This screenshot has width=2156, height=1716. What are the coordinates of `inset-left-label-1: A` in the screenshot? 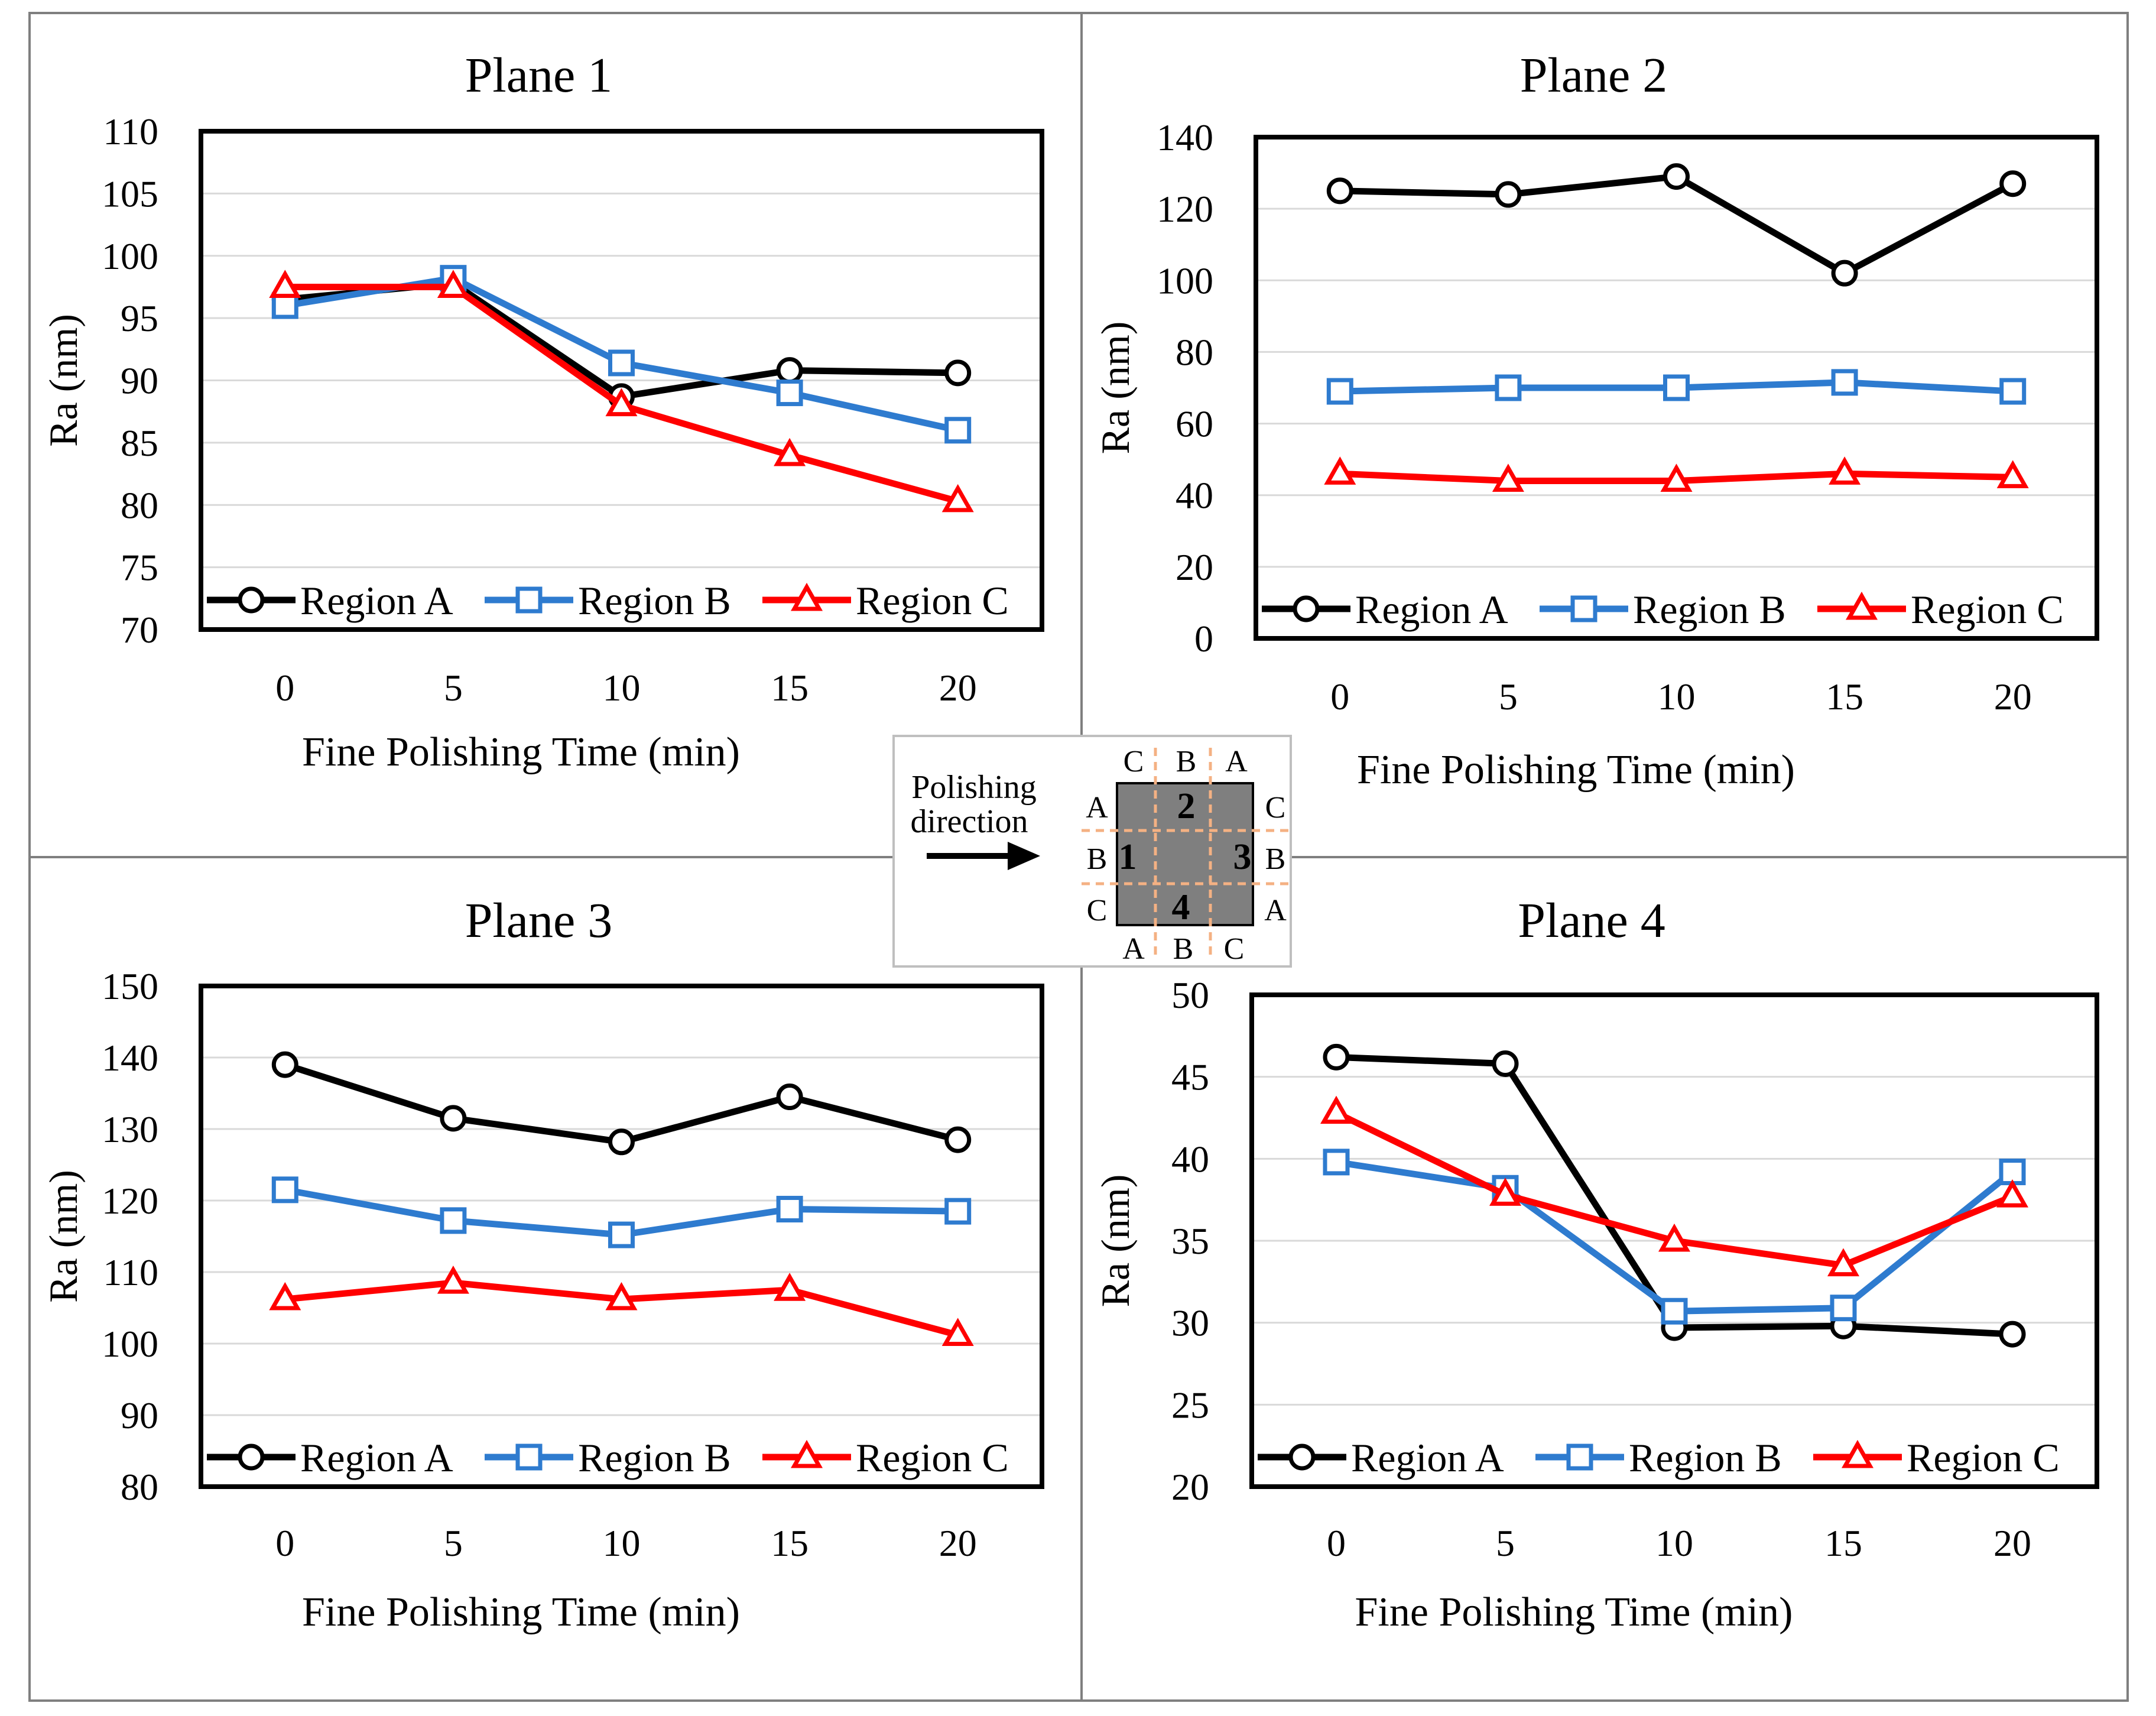 It's located at (1097, 808).